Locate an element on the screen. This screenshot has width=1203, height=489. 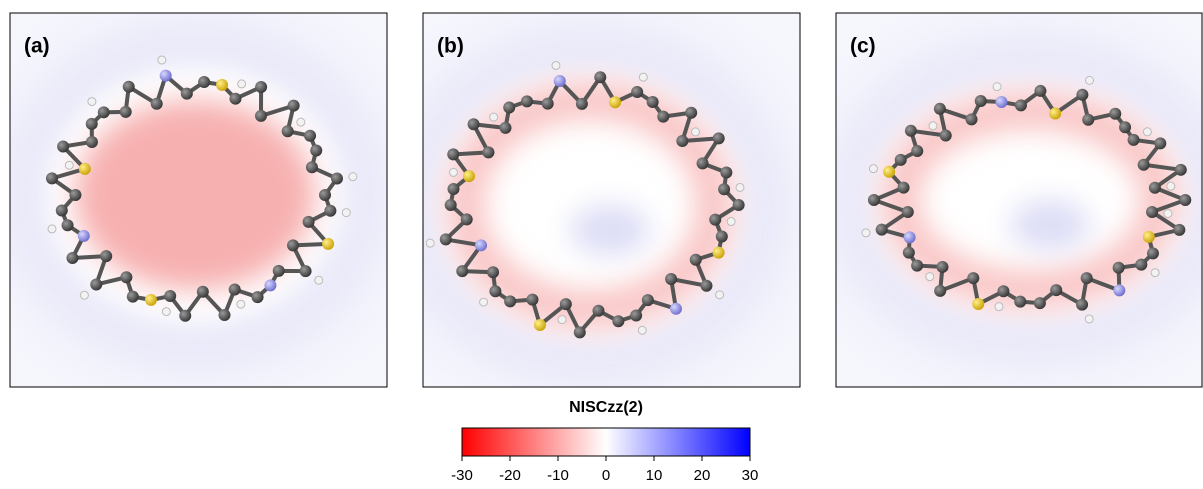
tick-label: -20 is located at coordinates (510, 475).